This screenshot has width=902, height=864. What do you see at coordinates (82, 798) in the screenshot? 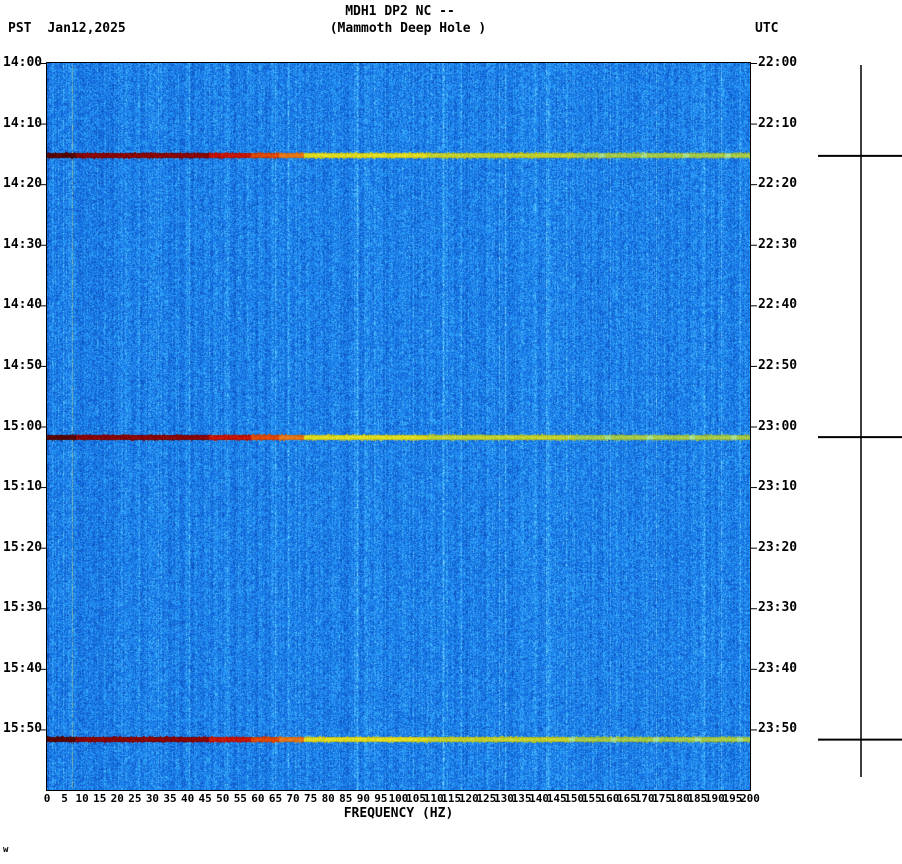
I see `frequency-tick-label: 10` at bounding box center [82, 798].